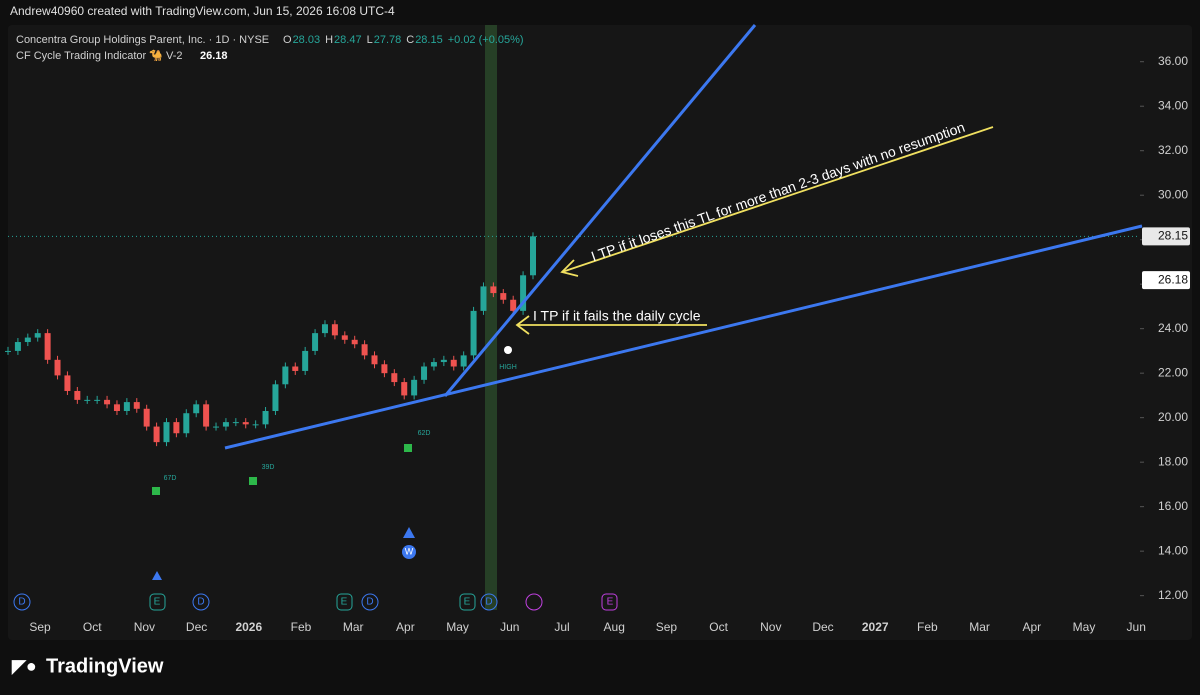 This screenshot has width=1200, height=695. Describe the element at coordinates (509, 627) in the screenshot. I see `x-tick-label: Jun` at that location.